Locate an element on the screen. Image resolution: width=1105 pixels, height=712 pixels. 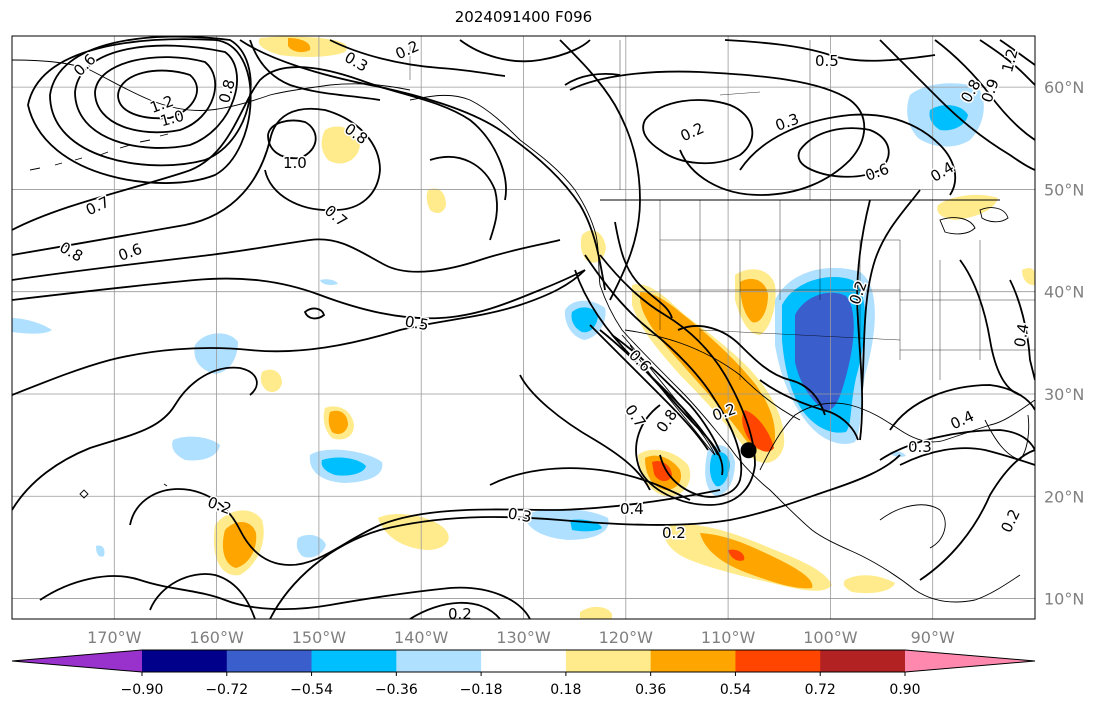
latitude-tick-label: 20°N is located at coordinates (1064, 496).